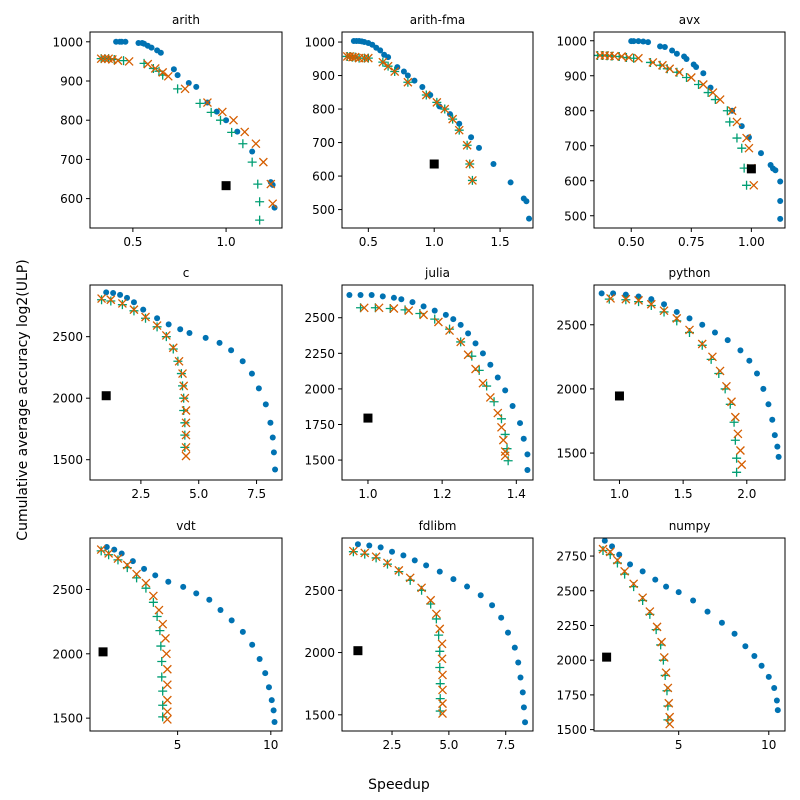  Describe the element at coordinates (575, 111) in the screenshot. I see `y-tick-label: 800` at that location.